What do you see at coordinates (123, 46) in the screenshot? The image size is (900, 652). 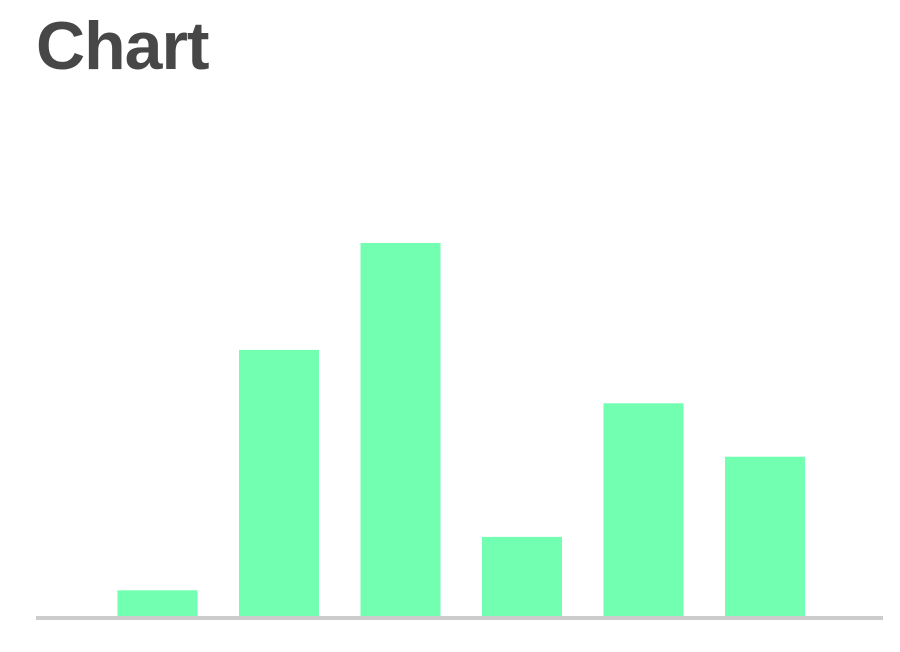 I see `page-title: Chart` at bounding box center [123, 46].